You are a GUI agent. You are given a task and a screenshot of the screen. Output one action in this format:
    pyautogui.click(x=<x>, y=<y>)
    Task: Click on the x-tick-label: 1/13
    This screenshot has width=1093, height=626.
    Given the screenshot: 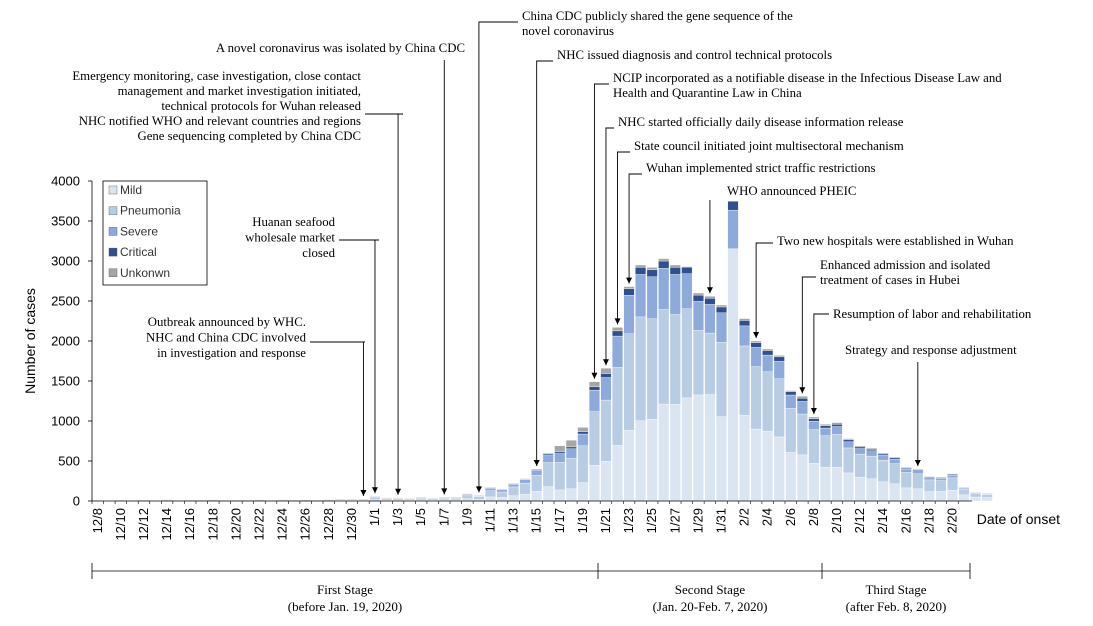 What is the action you would take?
    pyautogui.click(x=513, y=520)
    